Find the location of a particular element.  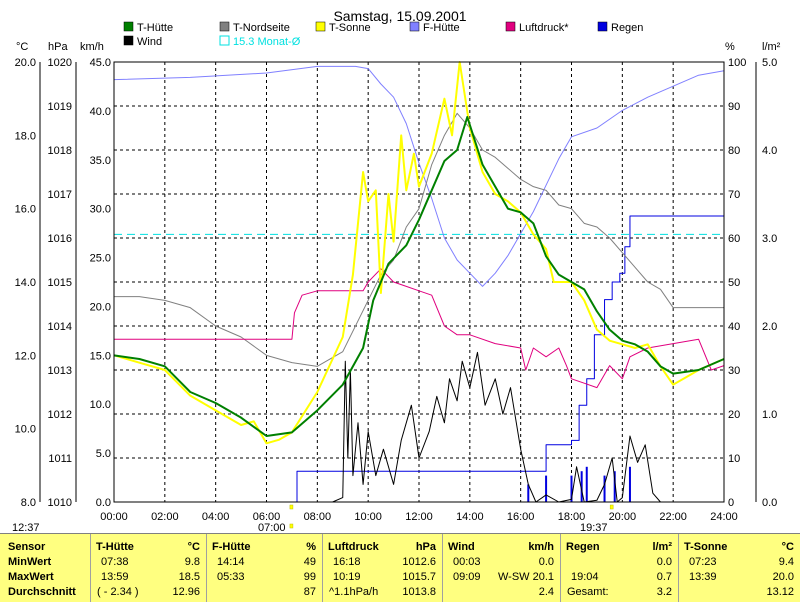

left-unit-pressure: hPa is located at coordinates (58, 47).